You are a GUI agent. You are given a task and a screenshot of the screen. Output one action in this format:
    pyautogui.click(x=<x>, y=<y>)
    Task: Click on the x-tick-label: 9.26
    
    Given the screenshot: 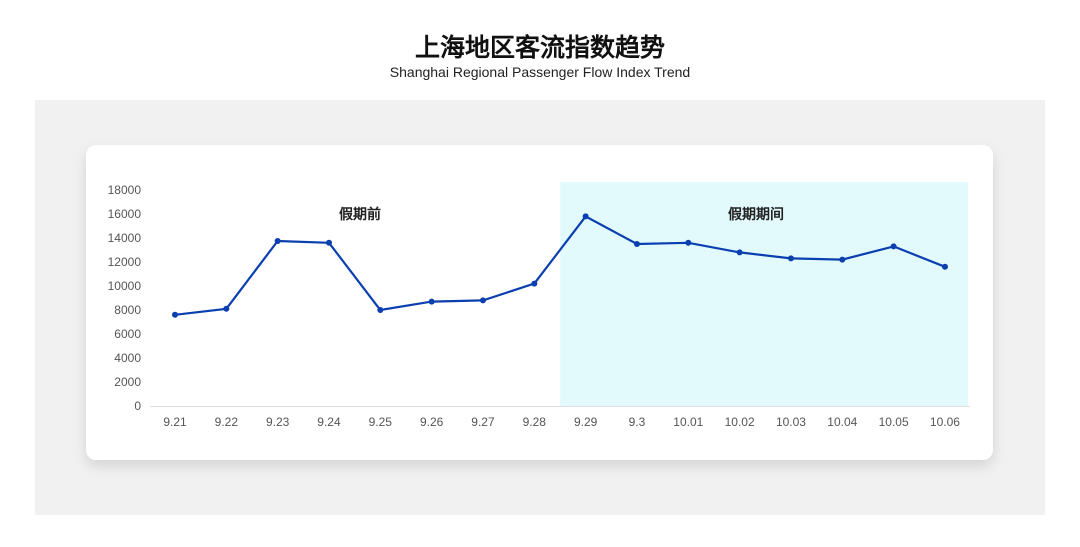 What is the action you would take?
    pyautogui.click(x=432, y=422)
    